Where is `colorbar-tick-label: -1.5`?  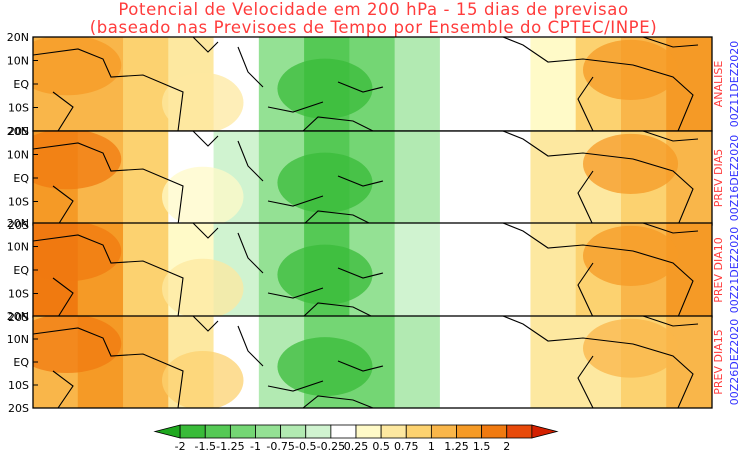 colorbar-tick-label: -1.5 is located at coordinates (205, 445).